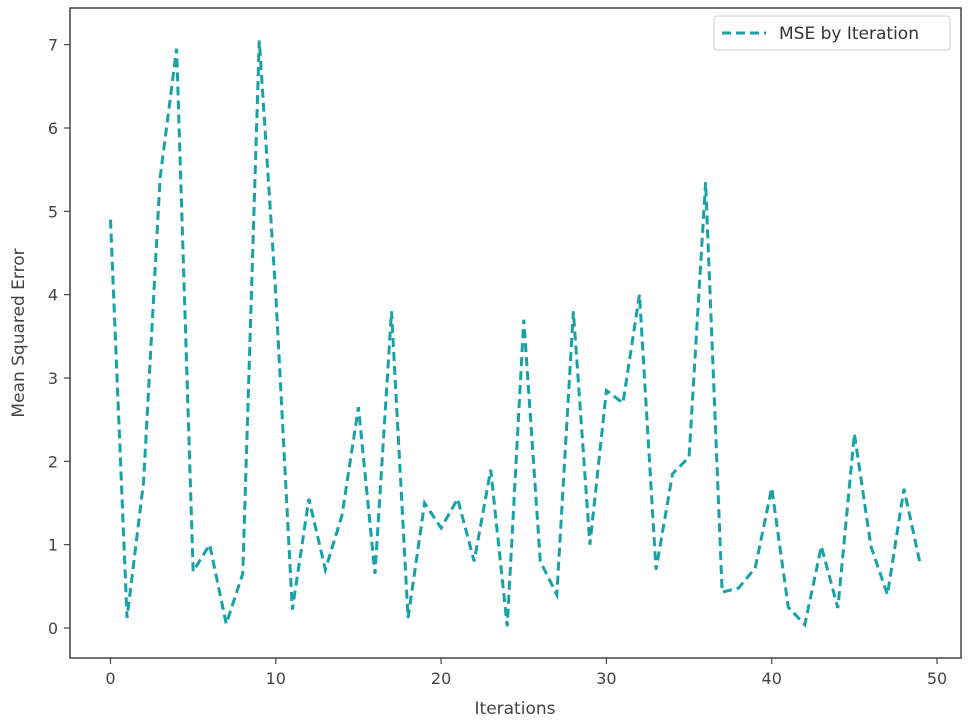 The image size is (974, 728). What do you see at coordinates (772, 678) in the screenshot?
I see `x-tick-label: 40` at bounding box center [772, 678].